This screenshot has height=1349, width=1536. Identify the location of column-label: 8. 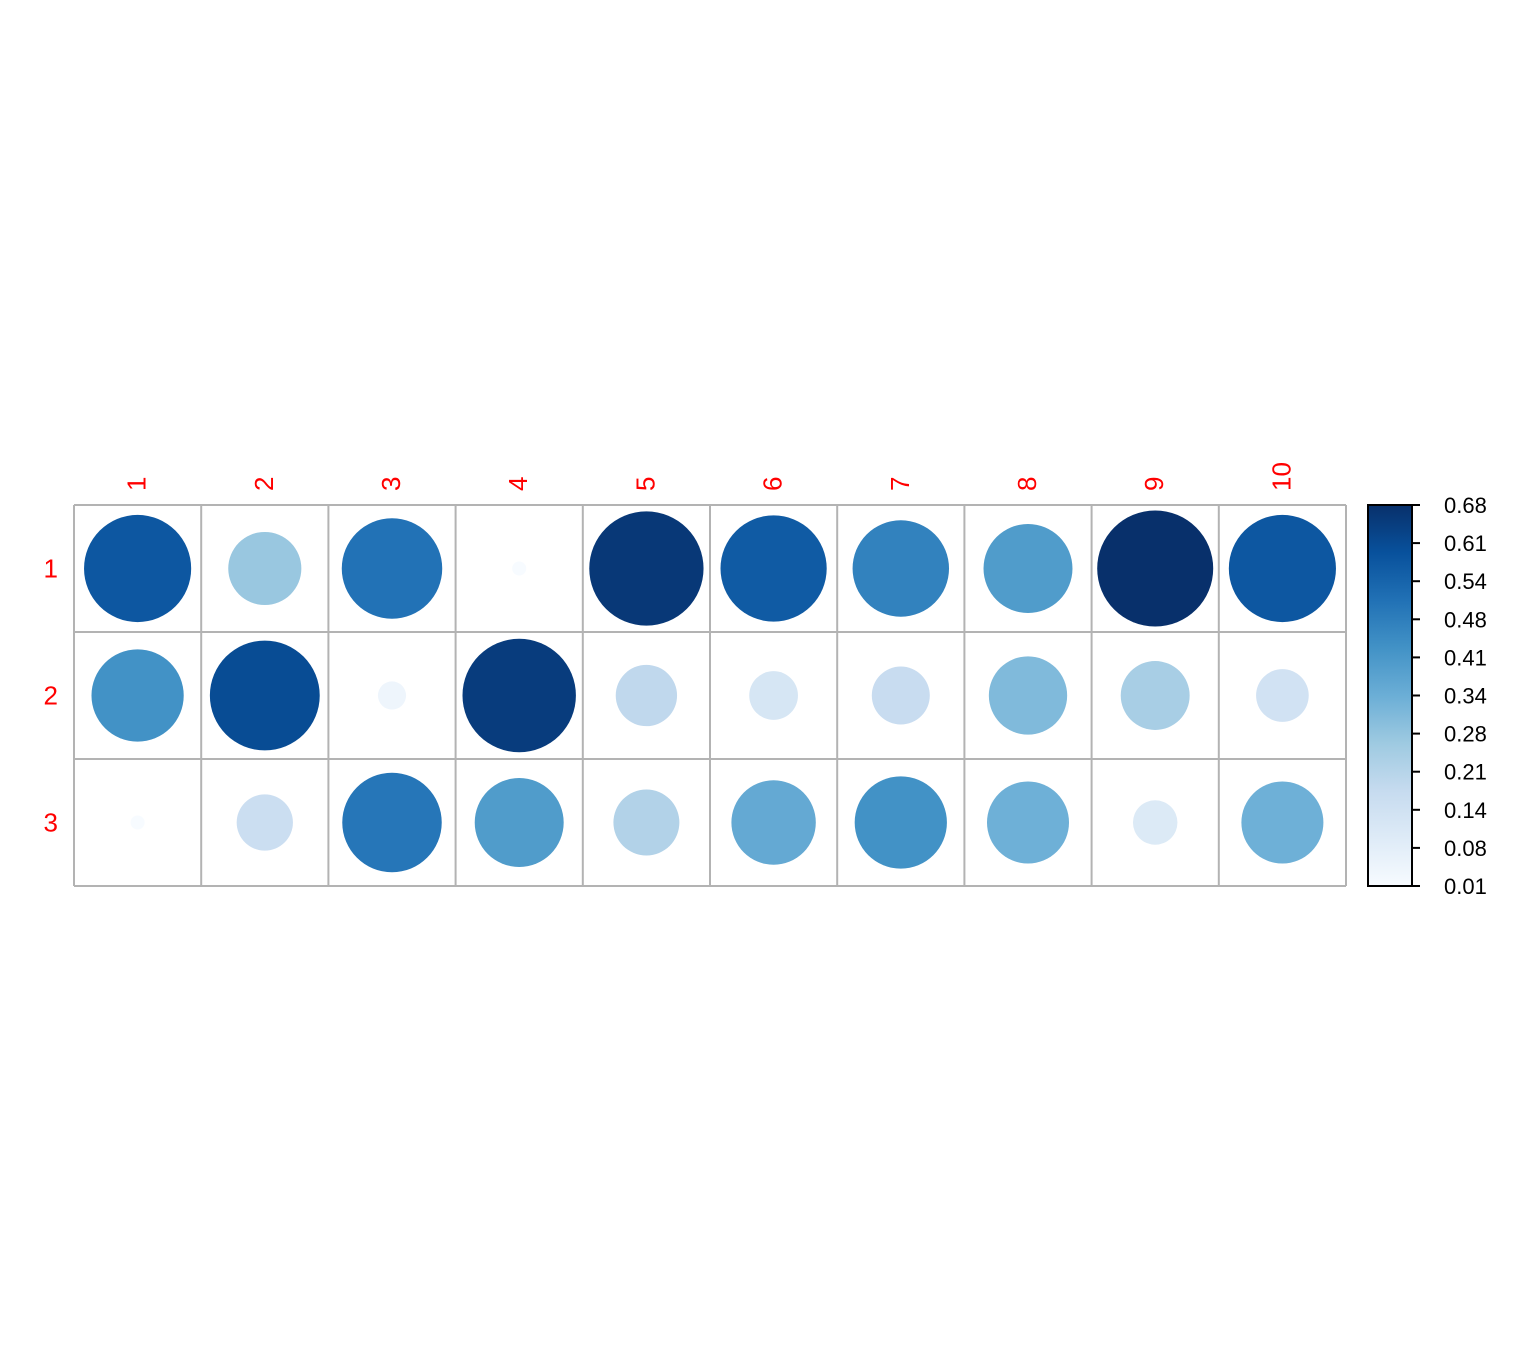
(1027, 484).